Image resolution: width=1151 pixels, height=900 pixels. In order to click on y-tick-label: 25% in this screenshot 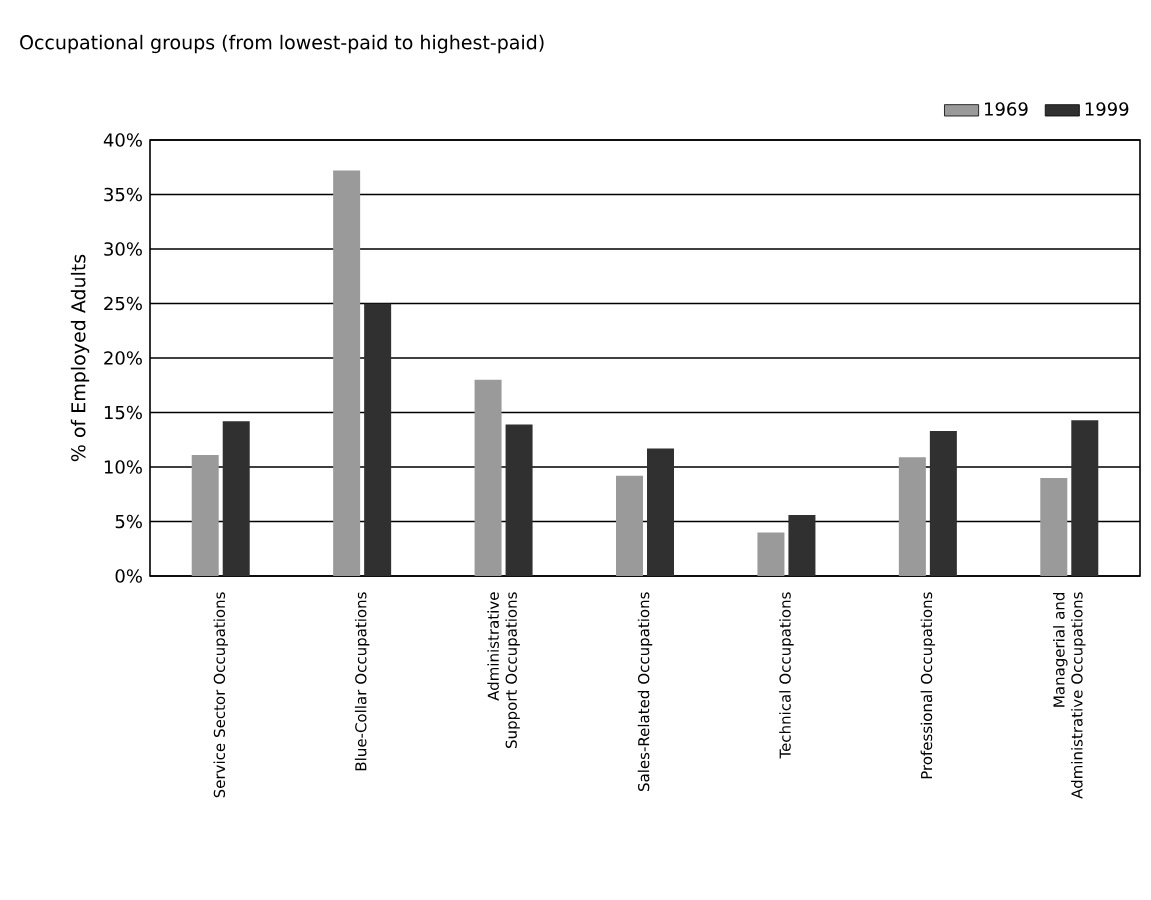, I will do `click(123, 303)`.